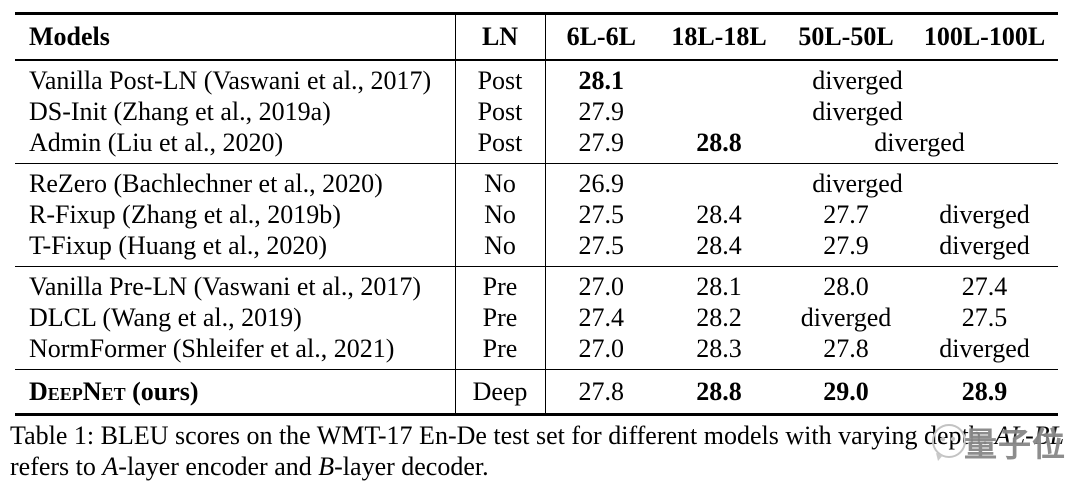 This screenshot has height=488, width=1072. I want to click on col-header-ln: LN, so click(500, 37).